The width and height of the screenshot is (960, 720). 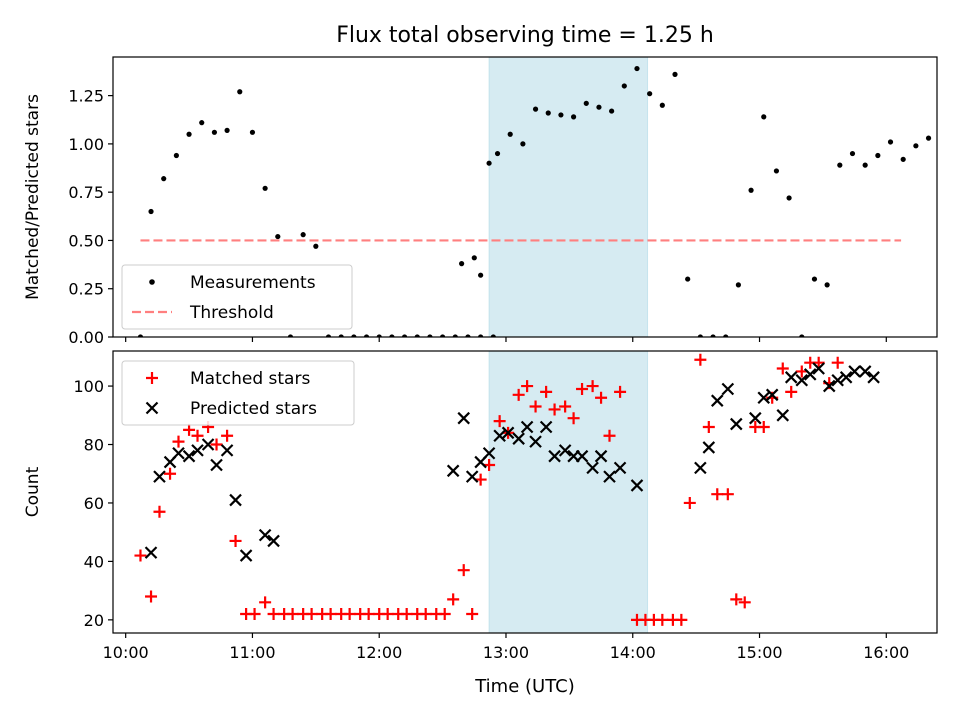 What do you see at coordinates (886, 652) in the screenshot?
I see `x-tick-label: 16:00` at bounding box center [886, 652].